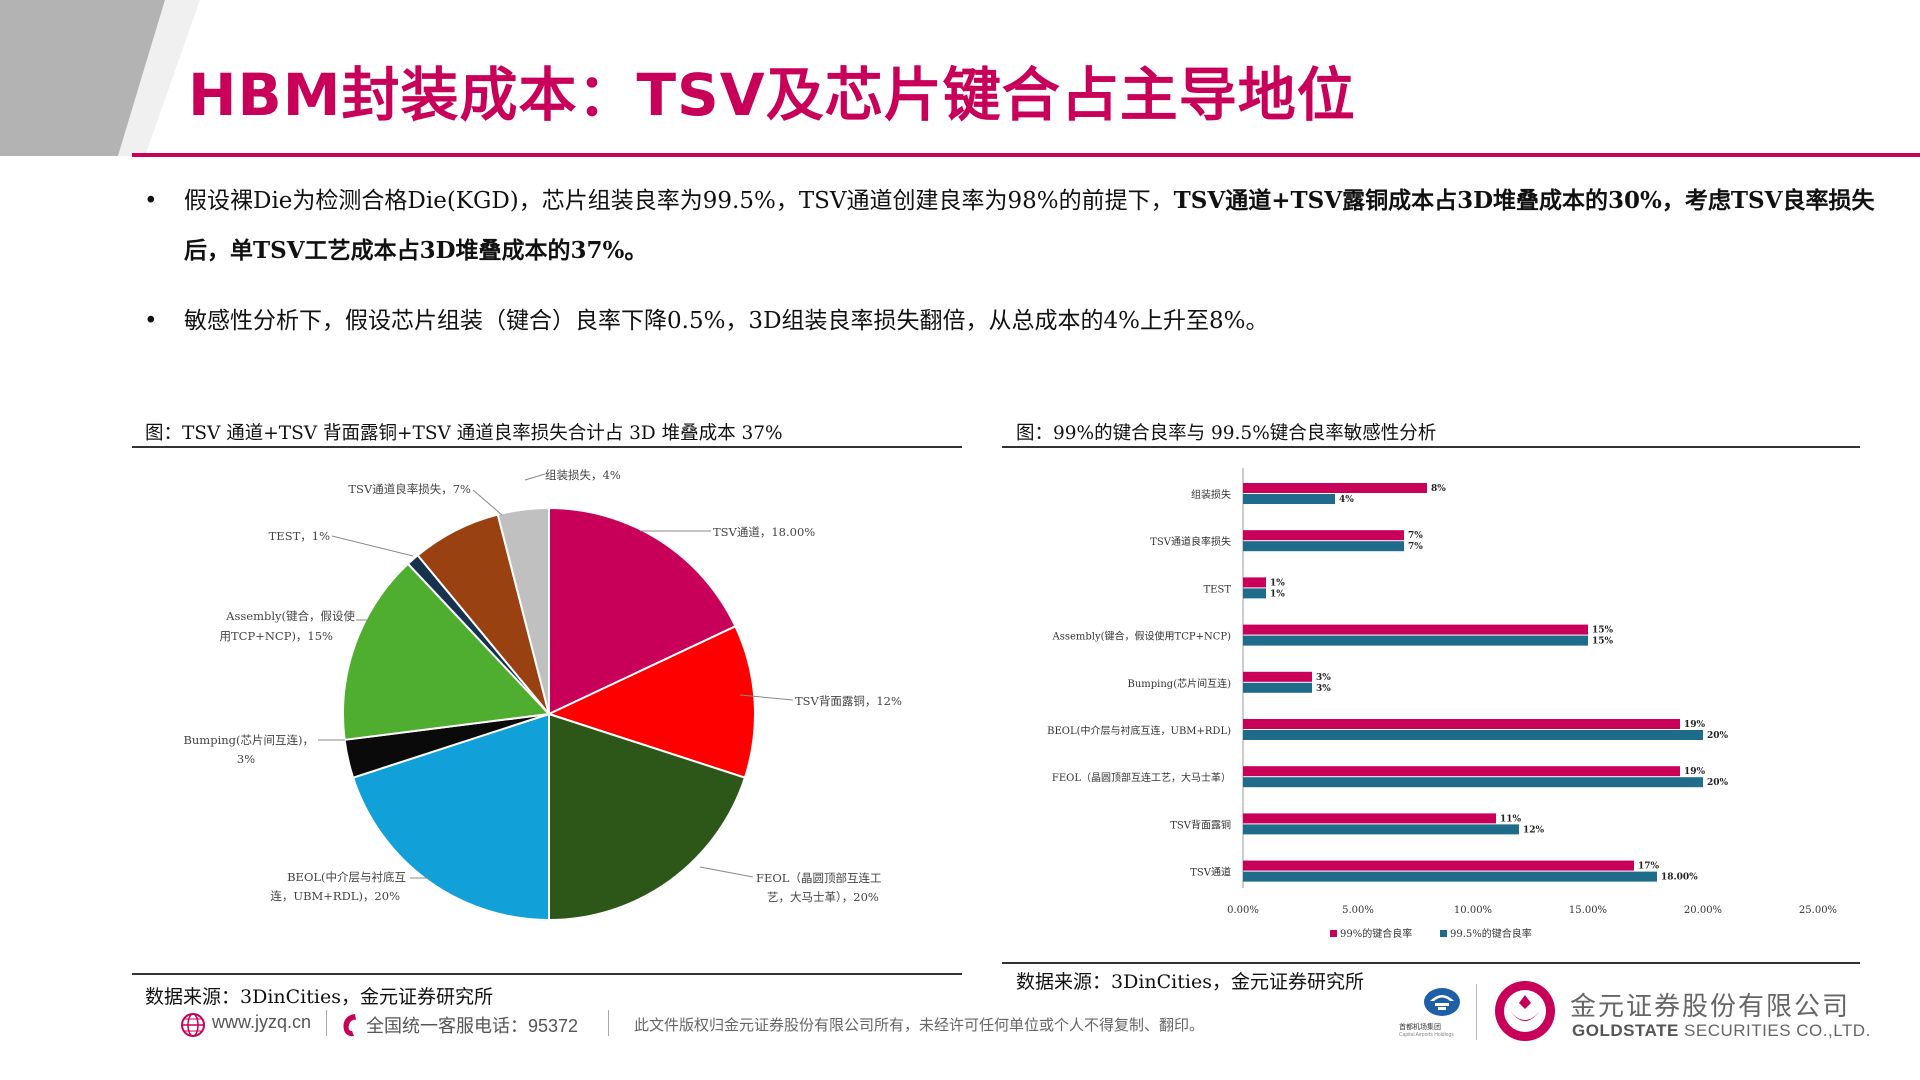 The width and height of the screenshot is (1920, 1080). What do you see at coordinates (319, 997) in the screenshot?
I see `left-figure-source: 数据来源：3DinCities，金元证券研究所` at bounding box center [319, 997].